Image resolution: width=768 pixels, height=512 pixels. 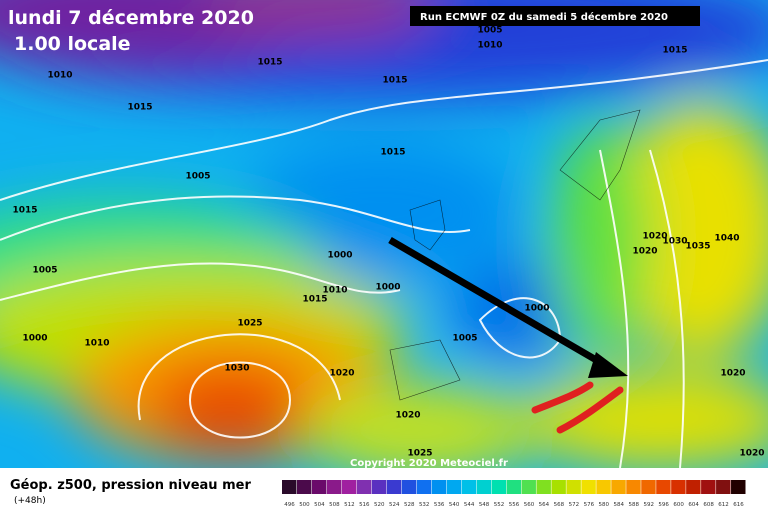 I want to click on legend-label: 564, so click(x=544, y=505).